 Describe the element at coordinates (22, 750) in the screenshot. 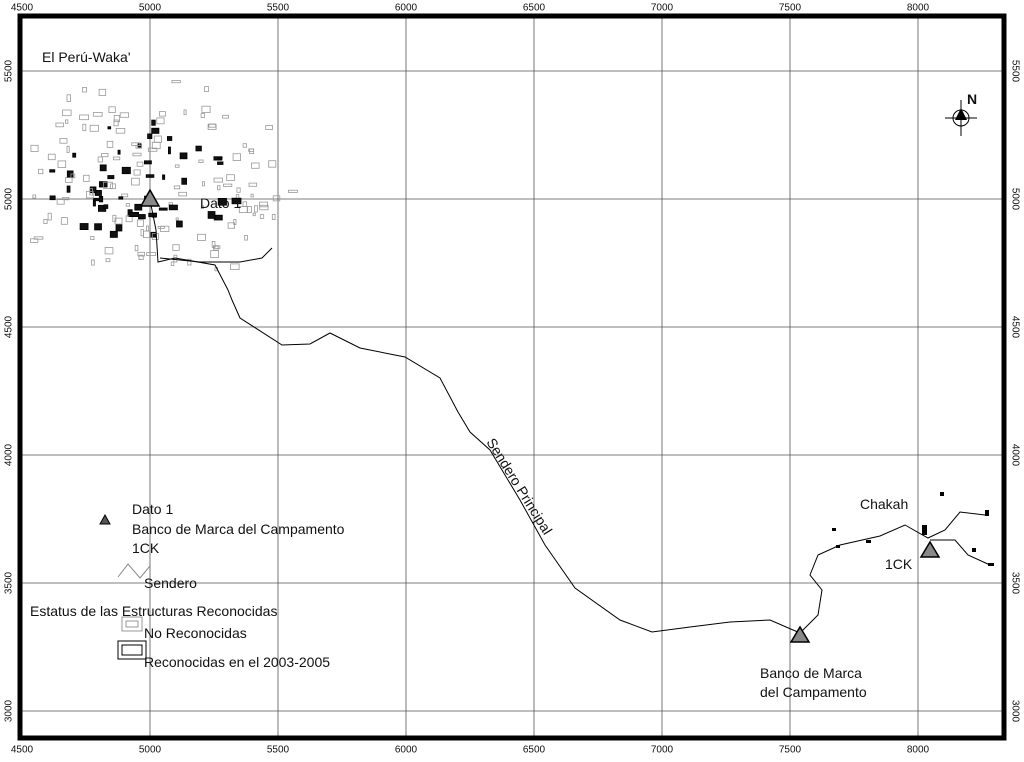

I see `easting-label: 4500` at that location.